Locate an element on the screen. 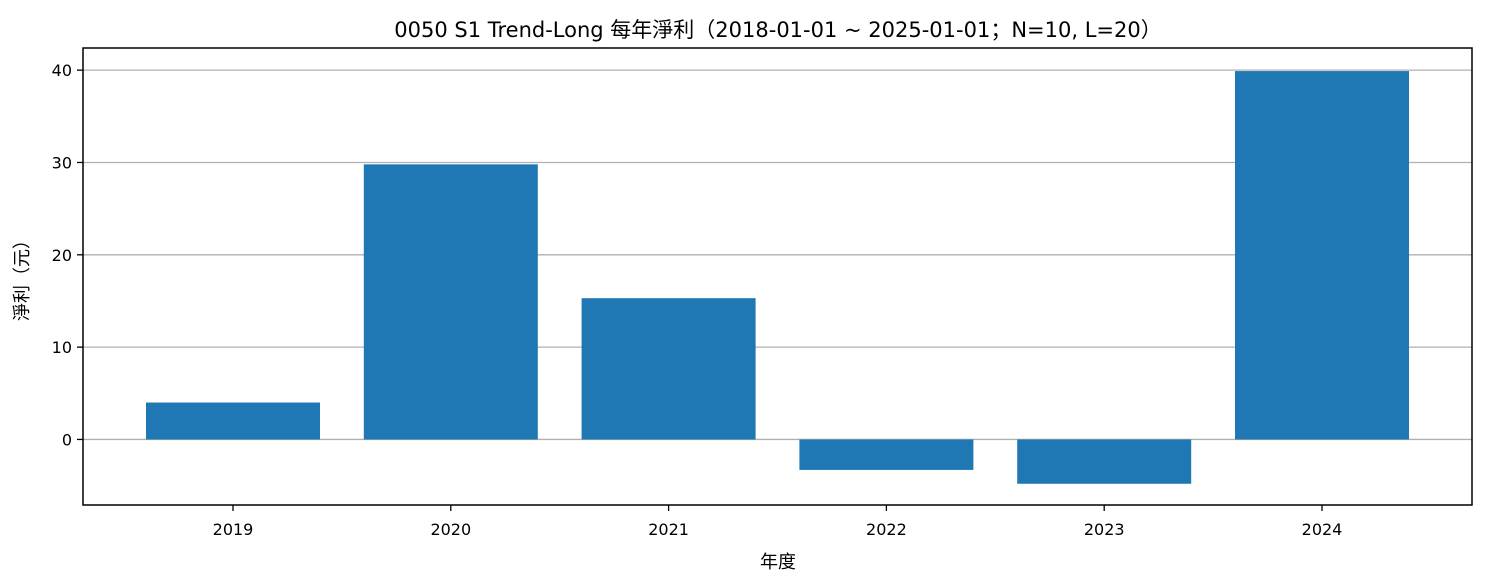 This screenshot has width=1485, height=587. y-tick-label: 20 is located at coordinates (62, 255).